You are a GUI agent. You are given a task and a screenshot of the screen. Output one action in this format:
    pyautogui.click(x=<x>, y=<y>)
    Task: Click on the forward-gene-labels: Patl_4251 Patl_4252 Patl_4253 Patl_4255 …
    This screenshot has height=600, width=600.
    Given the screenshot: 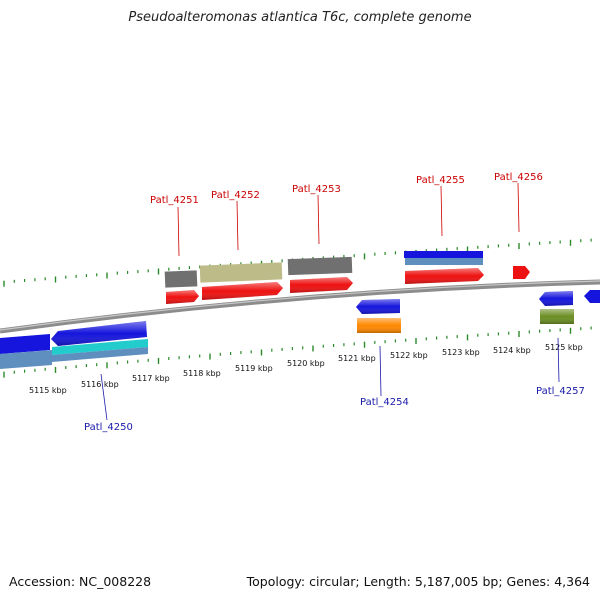 What is the action you would take?
    pyautogui.click(x=346, y=214)
    